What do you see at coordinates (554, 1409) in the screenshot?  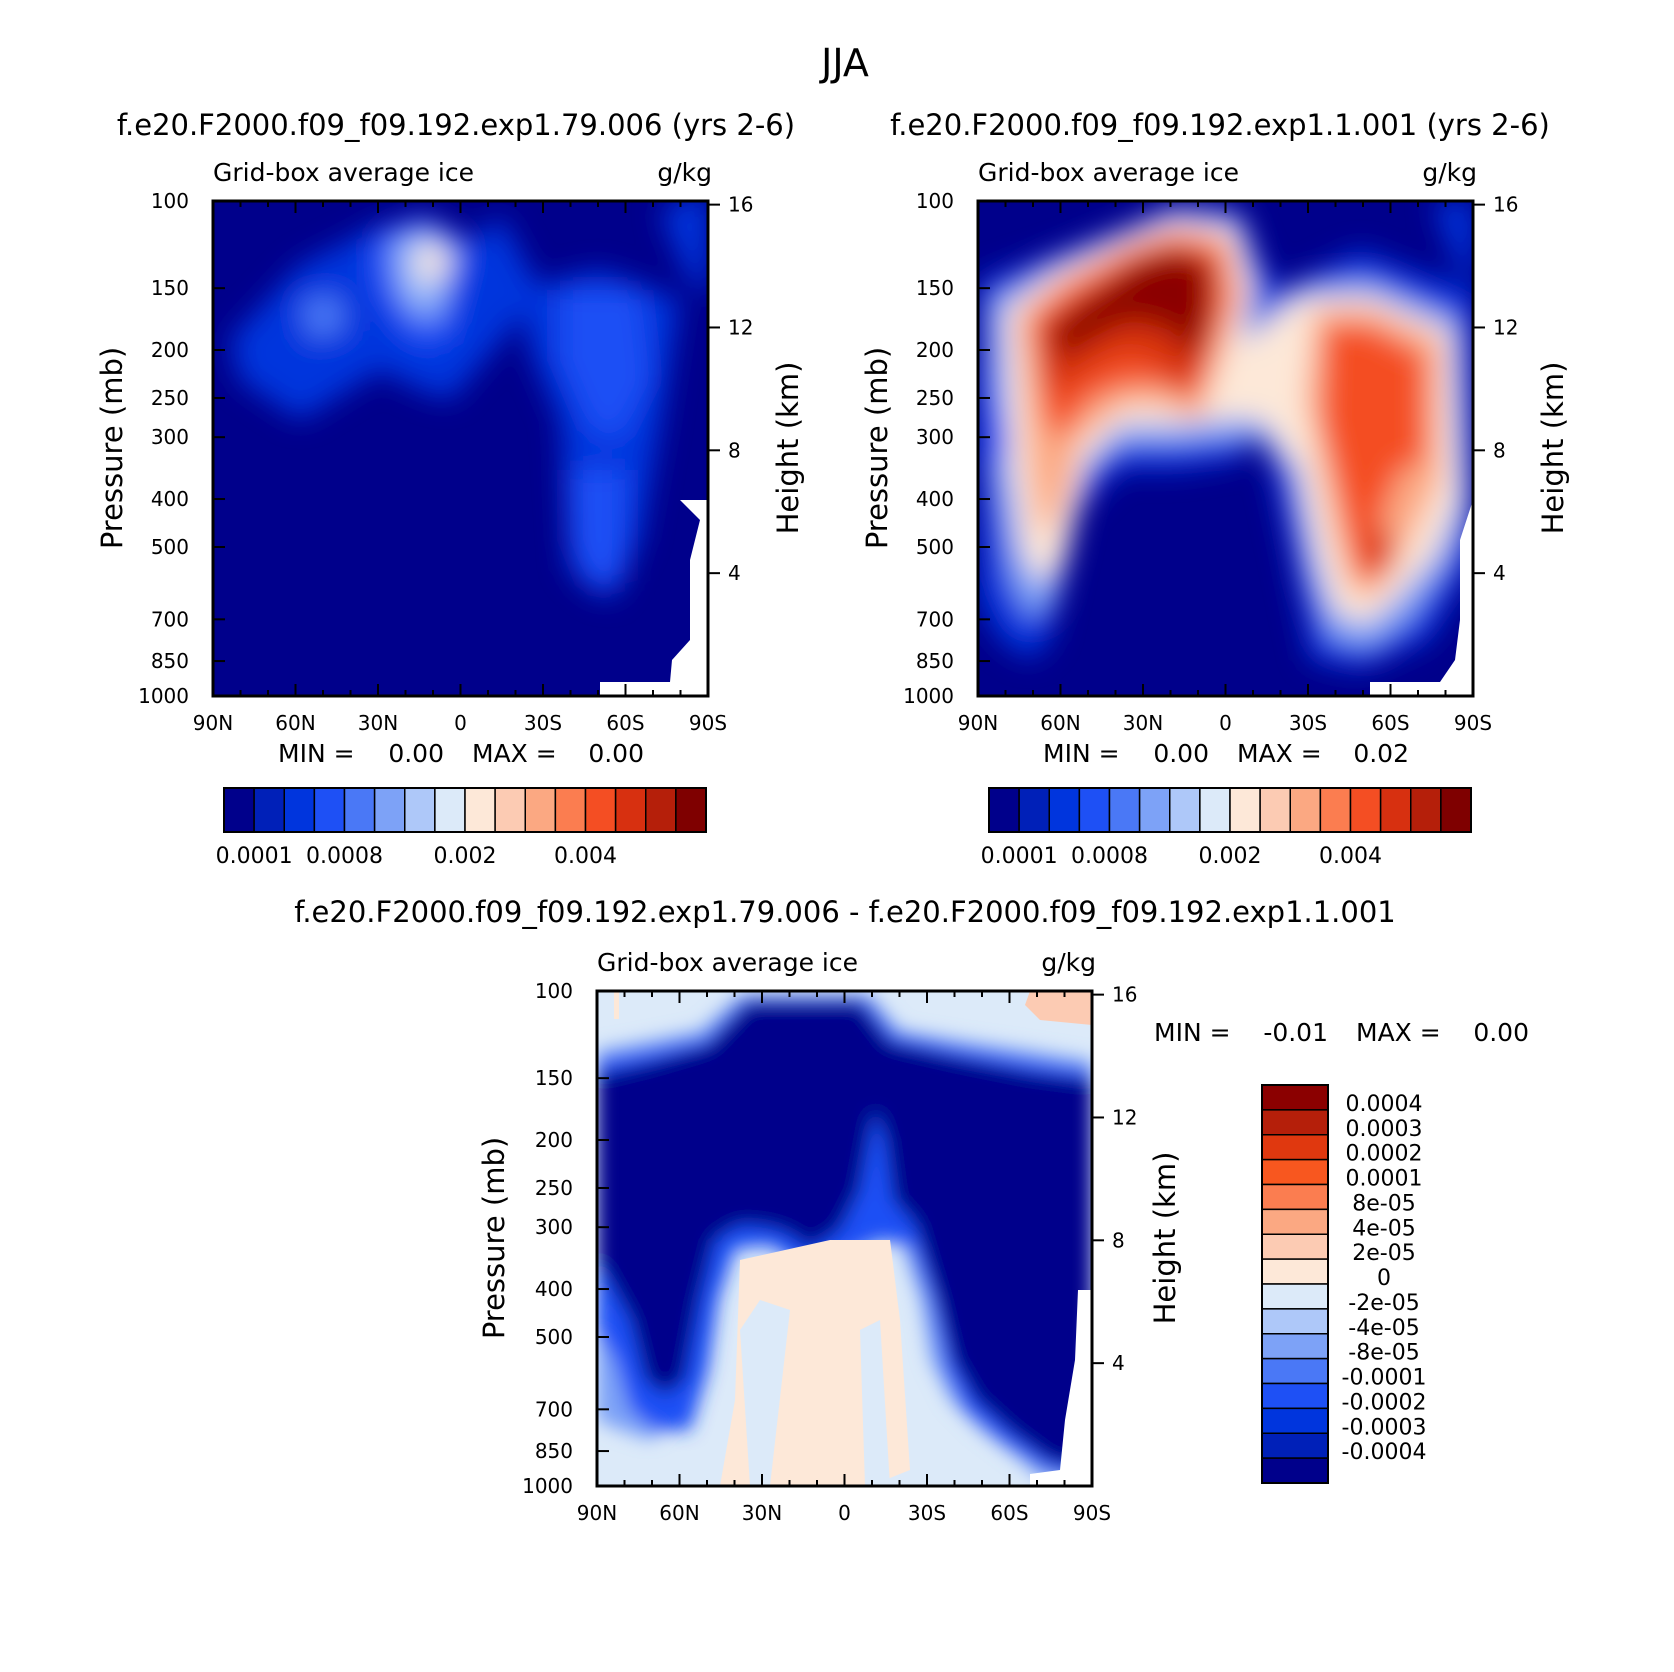 I see `panel-c-y-tick-label: 700` at bounding box center [554, 1409].